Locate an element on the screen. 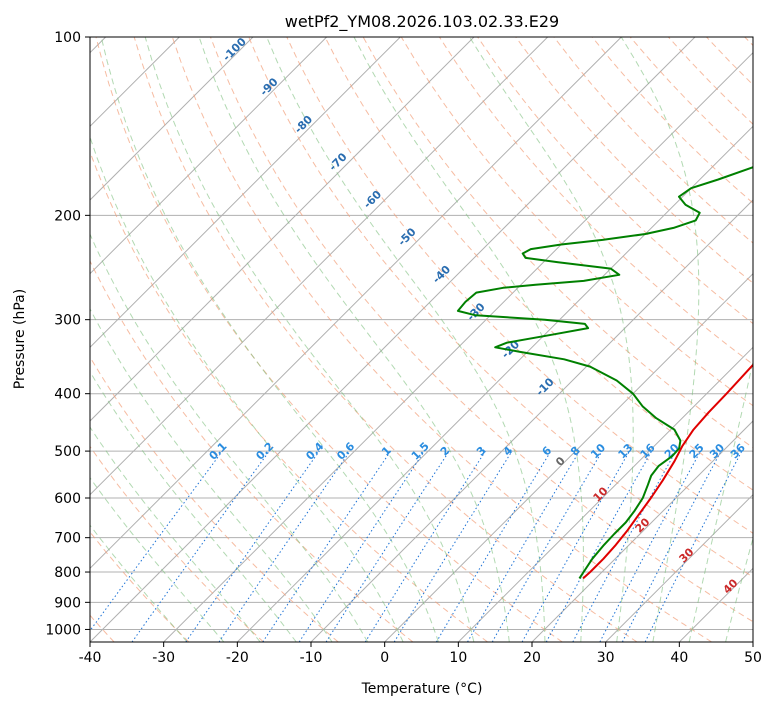  chart-title: wetPf2_YM08.2026.103.02.33.E29 is located at coordinates (422, 22).